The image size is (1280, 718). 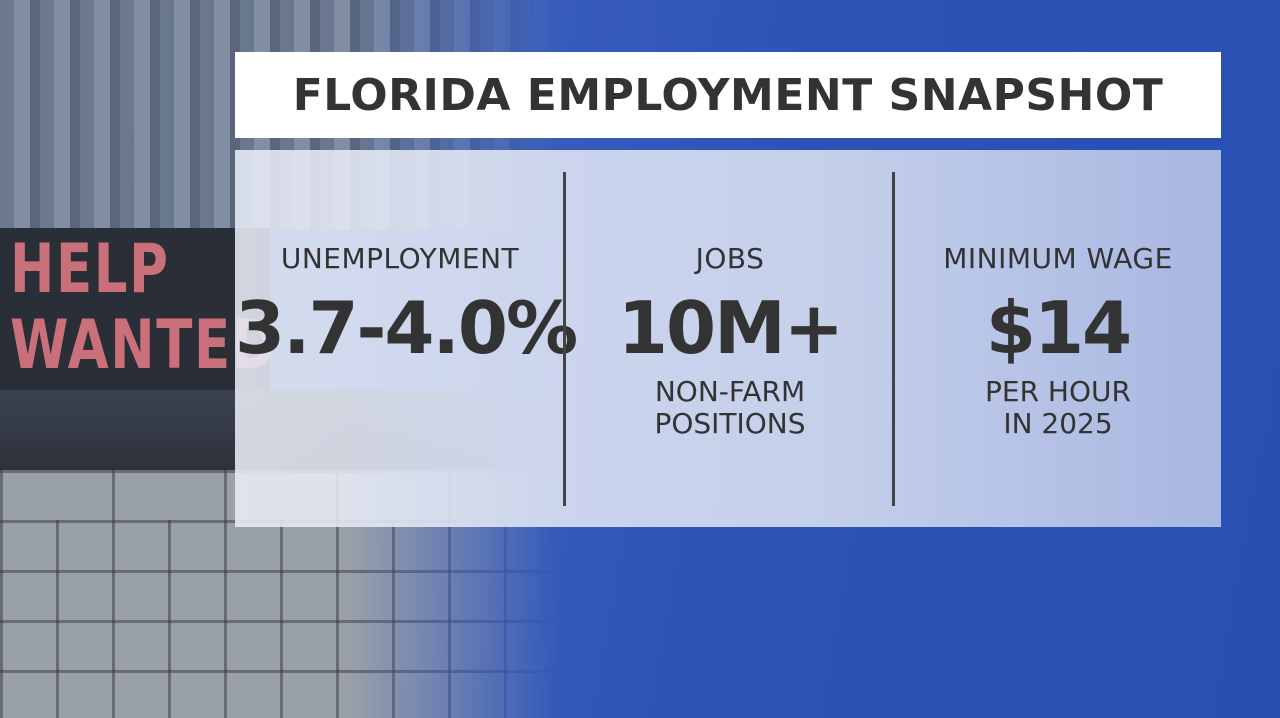 I want to click on stat-unemployment: UNEMPLOYMENT 3.7-4.0%, so click(x=406, y=338).